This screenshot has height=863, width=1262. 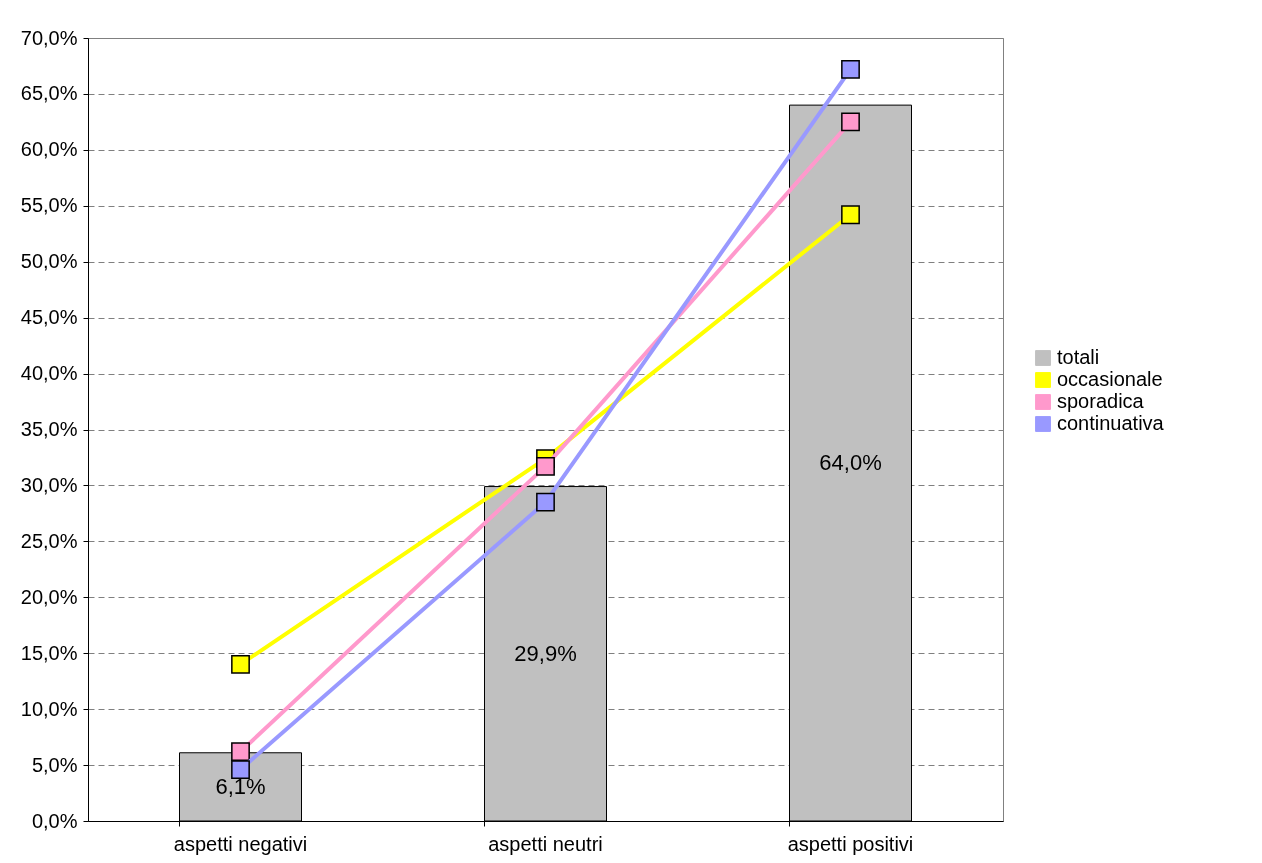 What do you see at coordinates (49, 540) in the screenshot?
I see `y-tick-label: 25,0%` at bounding box center [49, 540].